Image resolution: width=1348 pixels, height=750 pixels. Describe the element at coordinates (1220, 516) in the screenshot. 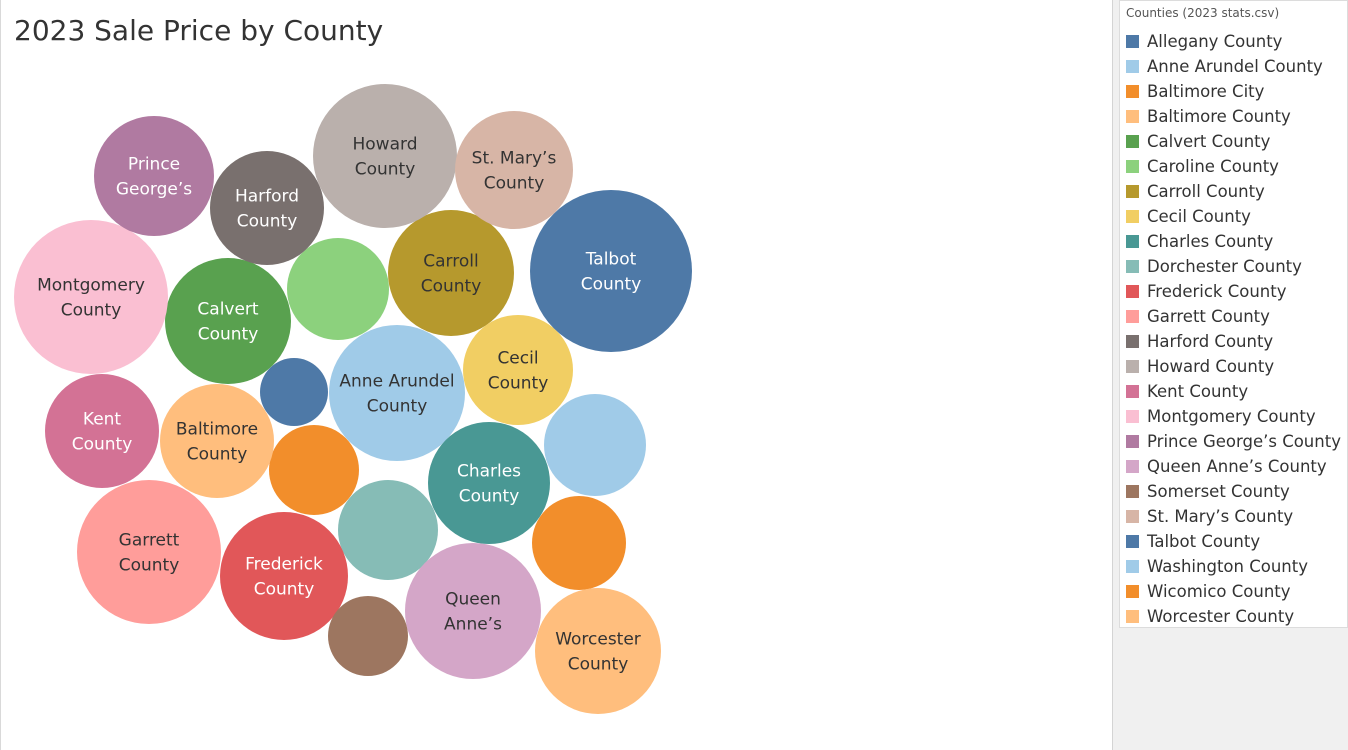

I see `legend-label: St. Mary’s County` at that location.